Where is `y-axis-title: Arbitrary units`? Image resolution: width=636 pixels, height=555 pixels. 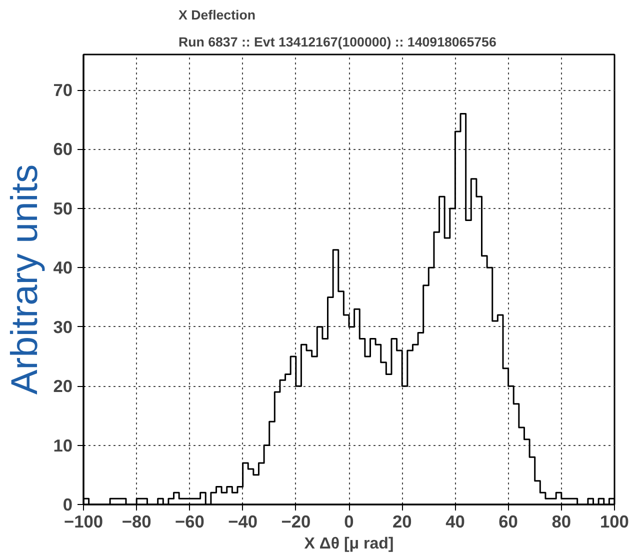
y-axis-title: Arbitrary units is located at coordinates (24, 279).